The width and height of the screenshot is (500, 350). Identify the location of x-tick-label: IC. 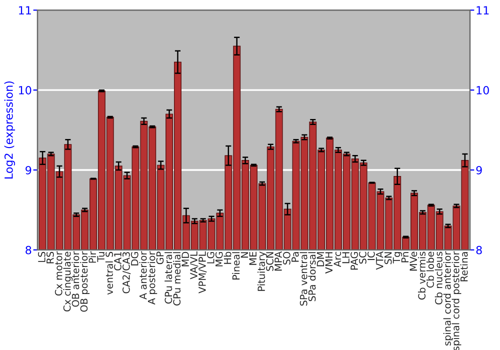
(371, 256).